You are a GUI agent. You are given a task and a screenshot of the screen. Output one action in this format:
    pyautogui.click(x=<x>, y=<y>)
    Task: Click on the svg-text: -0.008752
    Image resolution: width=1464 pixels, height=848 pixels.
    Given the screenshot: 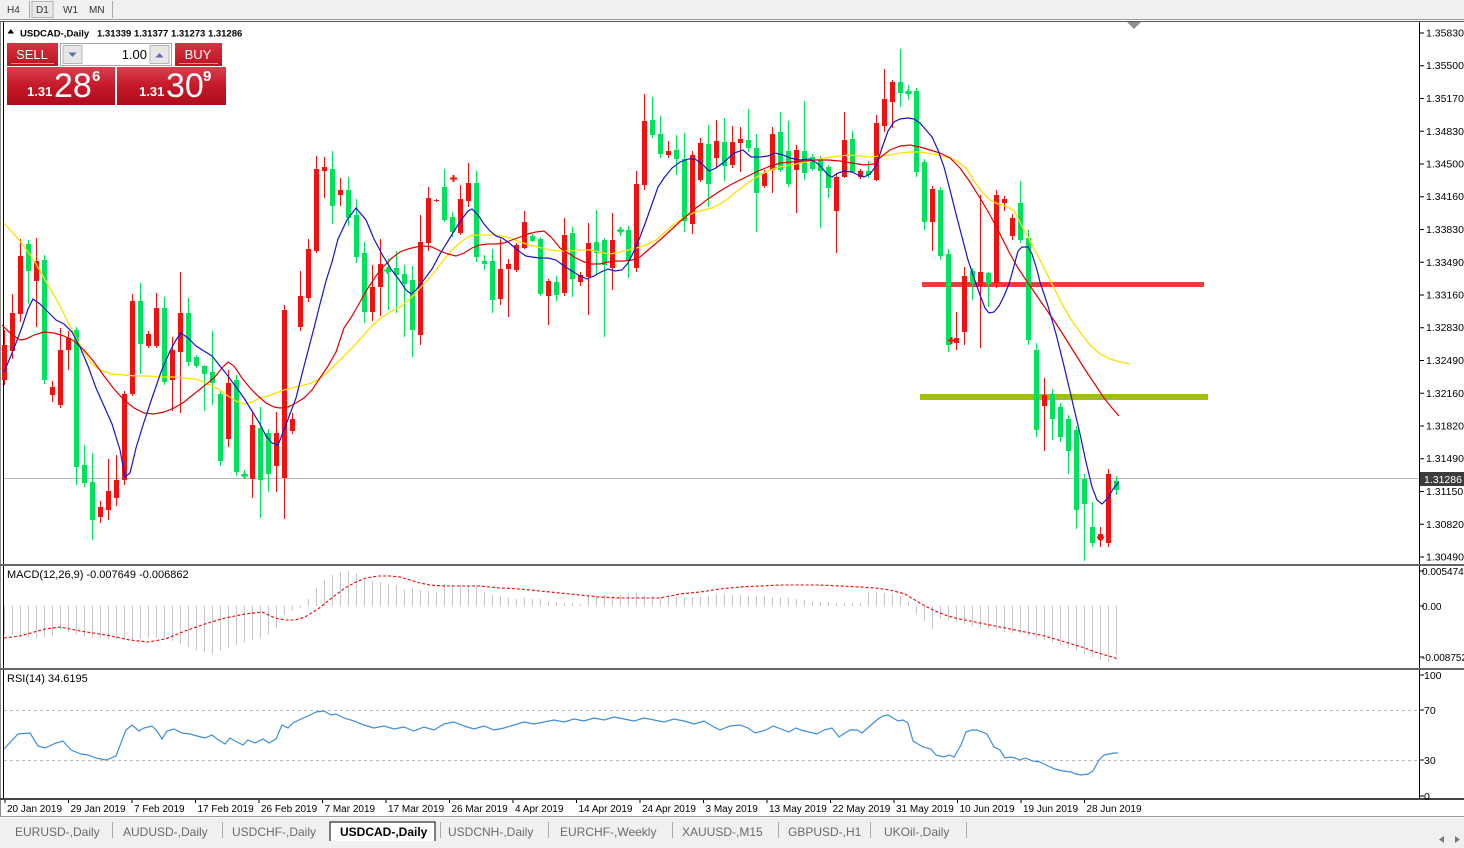 What is the action you would take?
    pyautogui.click(x=1443, y=658)
    